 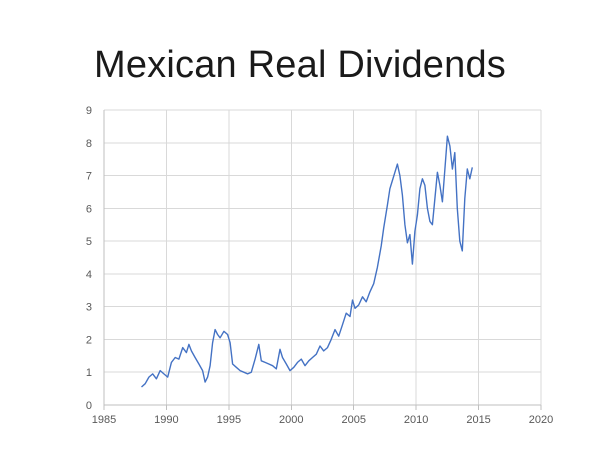 What do you see at coordinates (89, 177) in the screenshot?
I see `y-tick-label: 7` at bounding box center [89, 177].